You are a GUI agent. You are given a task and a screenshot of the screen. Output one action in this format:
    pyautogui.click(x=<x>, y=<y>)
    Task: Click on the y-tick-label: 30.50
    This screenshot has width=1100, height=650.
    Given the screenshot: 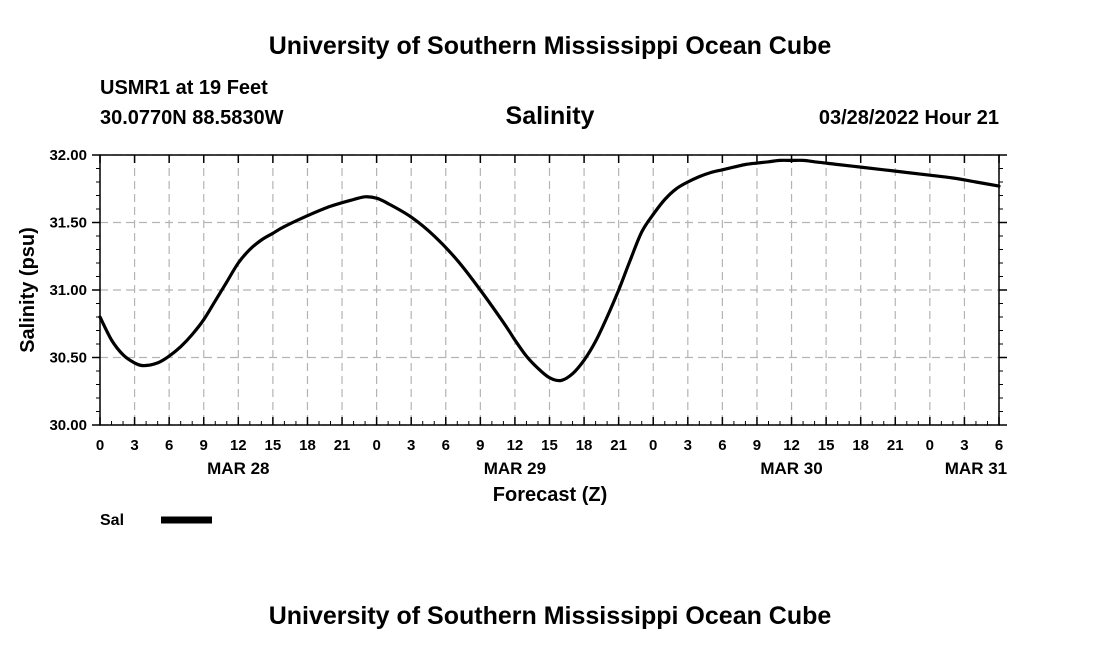 What is the action you would take?
    pyautogui.click(x=68, y=358)
    